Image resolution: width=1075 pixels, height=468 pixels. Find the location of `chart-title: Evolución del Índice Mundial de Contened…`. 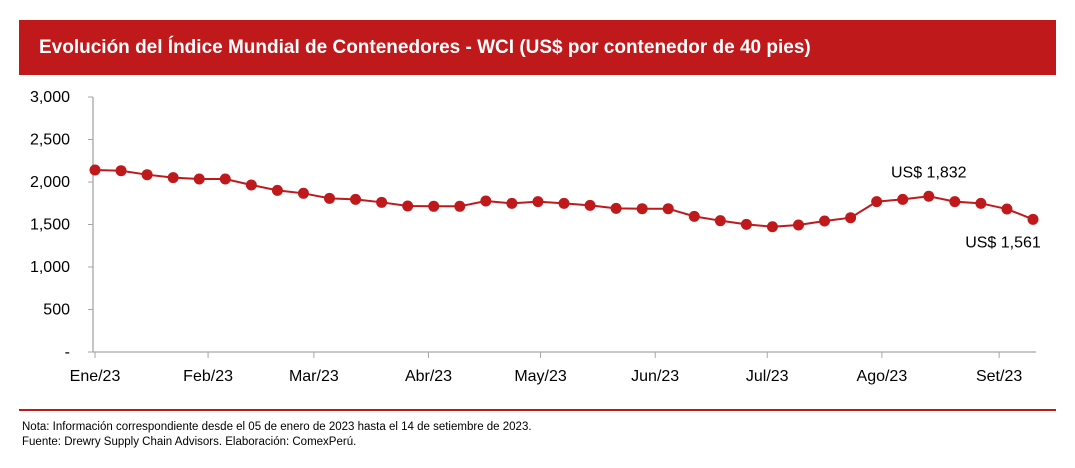

chart-title: Evolución del Índice Mundial de Contened… is located at coordinates (537, 47).